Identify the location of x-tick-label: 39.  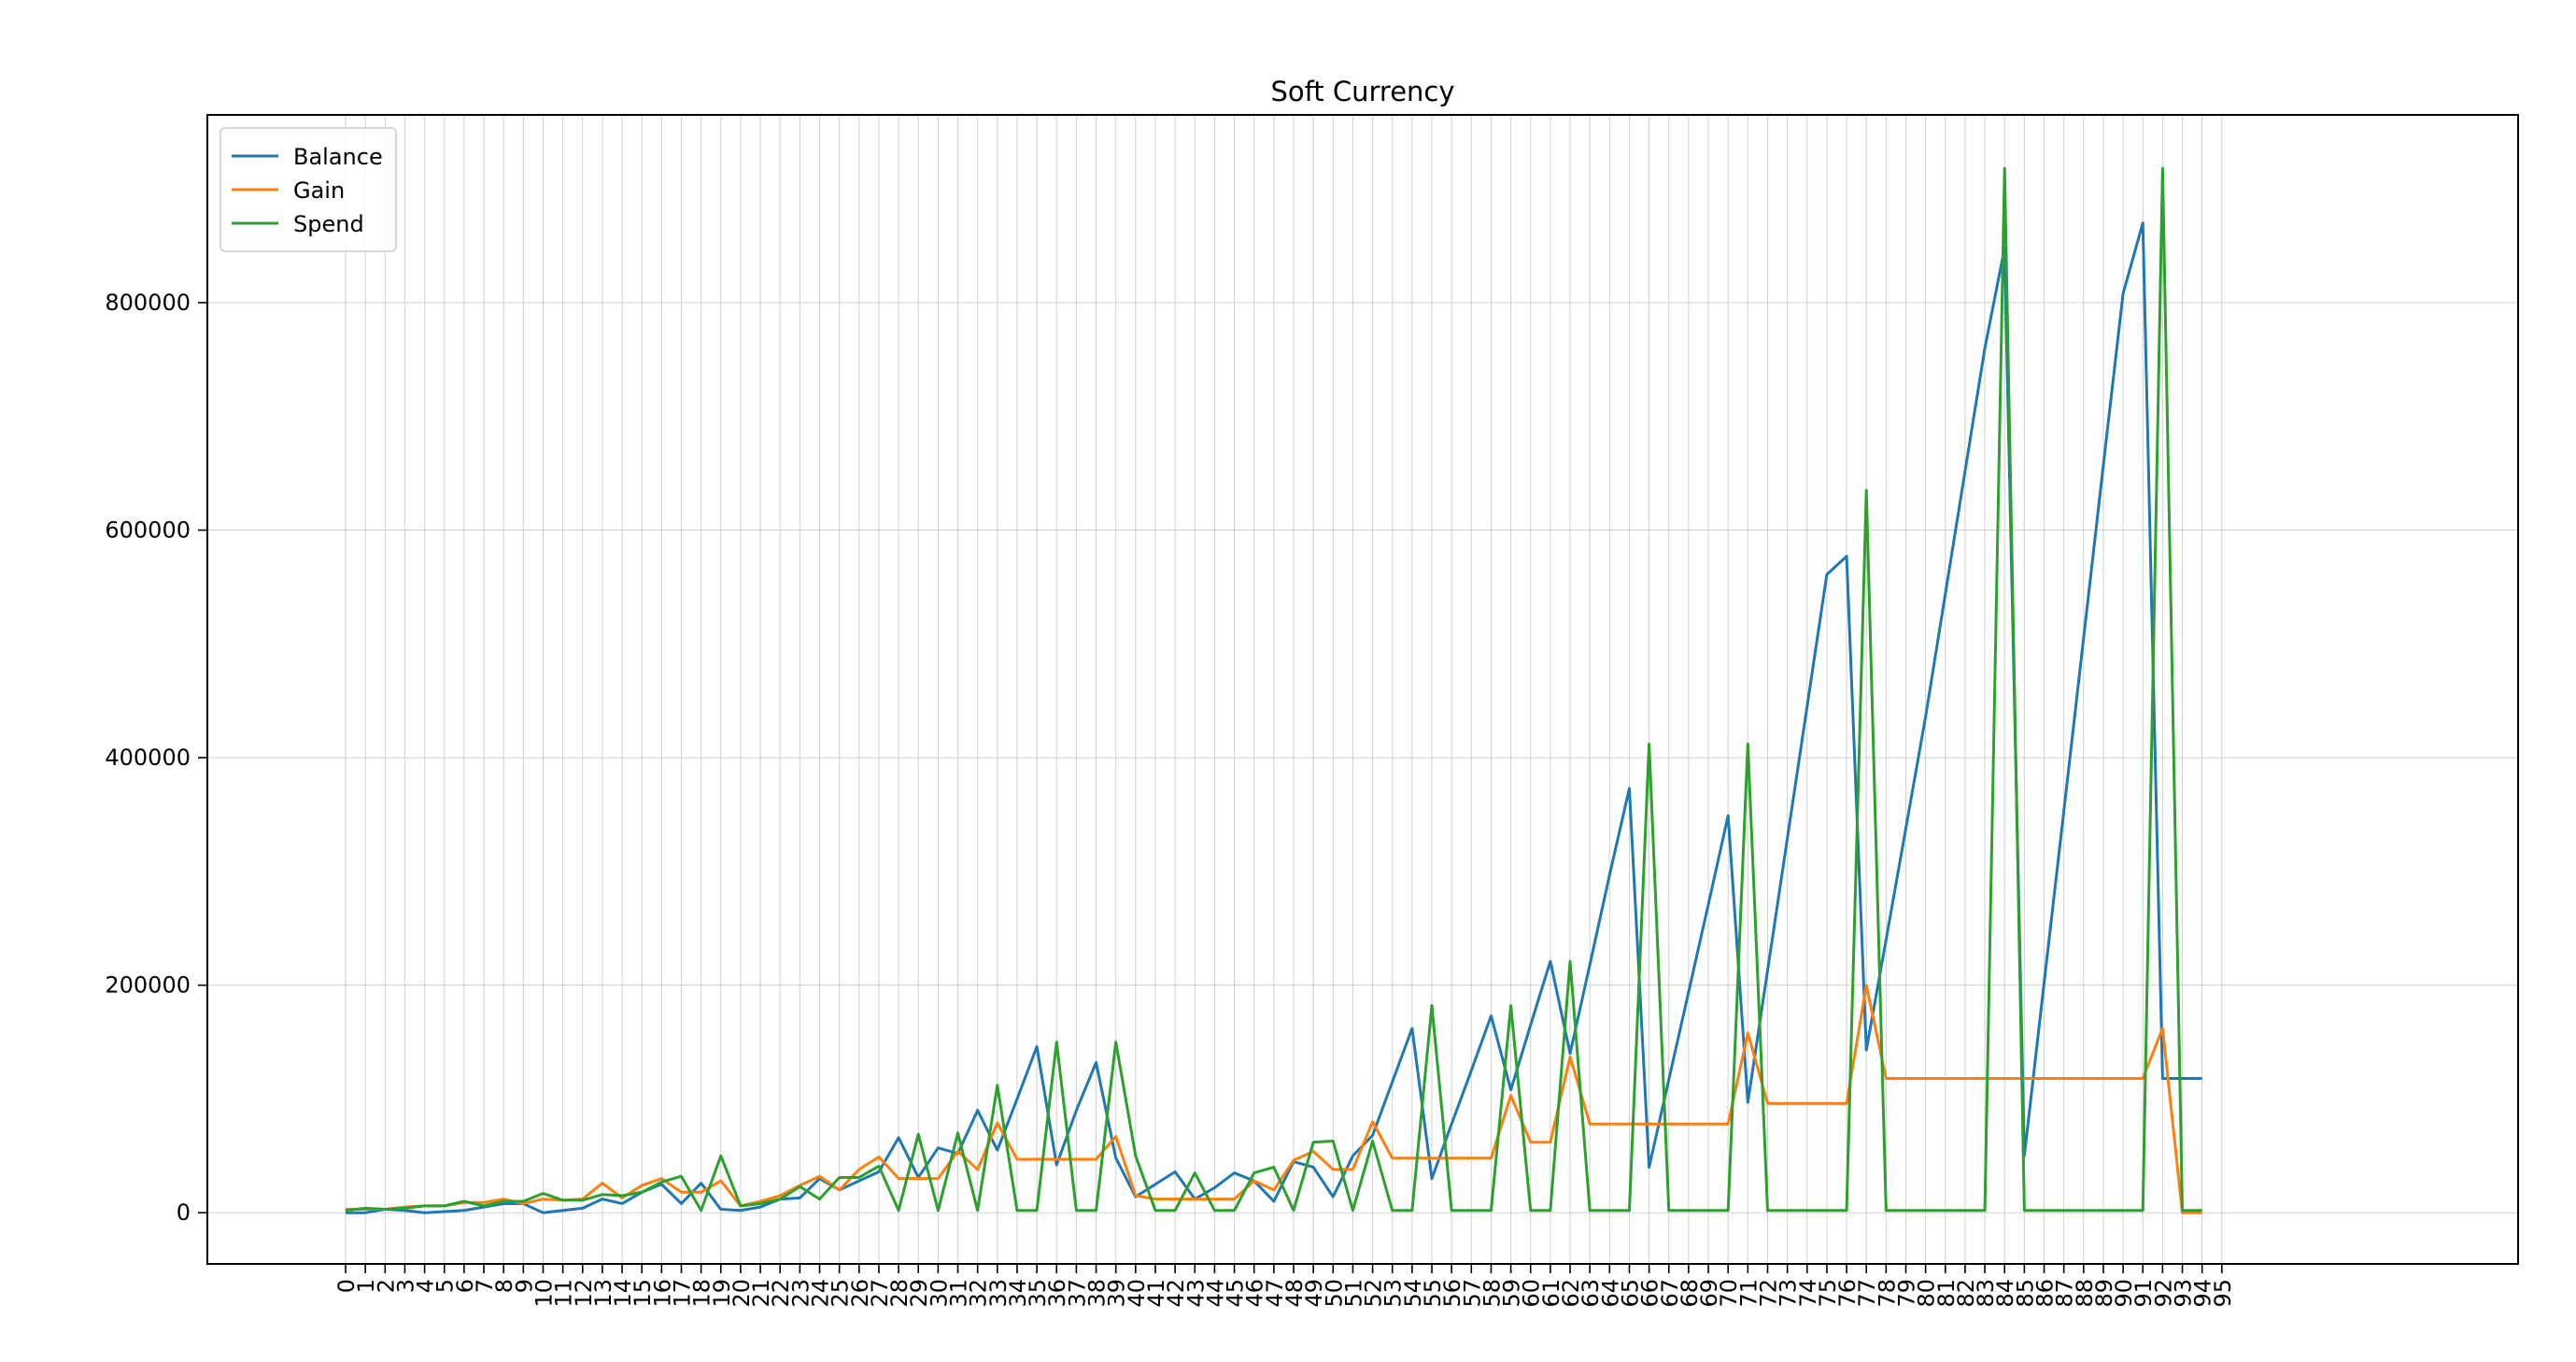
(1117, 1293).